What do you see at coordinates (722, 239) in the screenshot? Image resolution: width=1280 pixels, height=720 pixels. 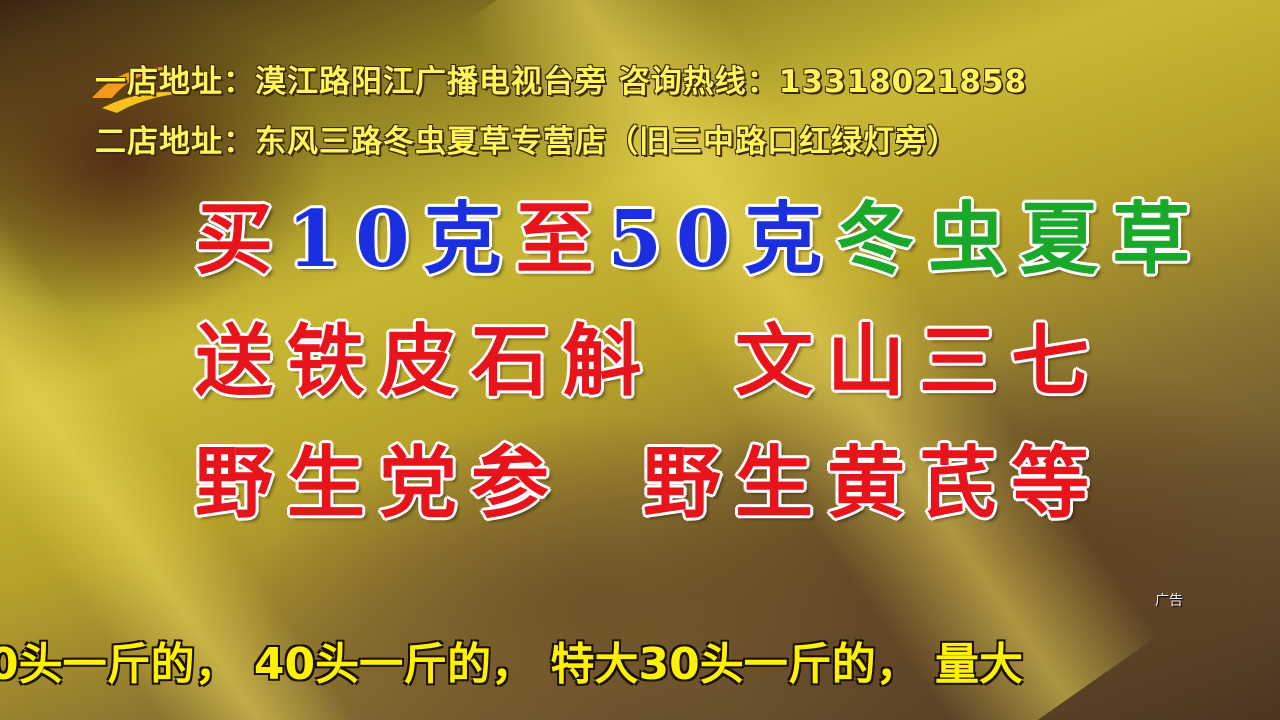 I see `promo-text: 50克` at bounding box center [722, 239].